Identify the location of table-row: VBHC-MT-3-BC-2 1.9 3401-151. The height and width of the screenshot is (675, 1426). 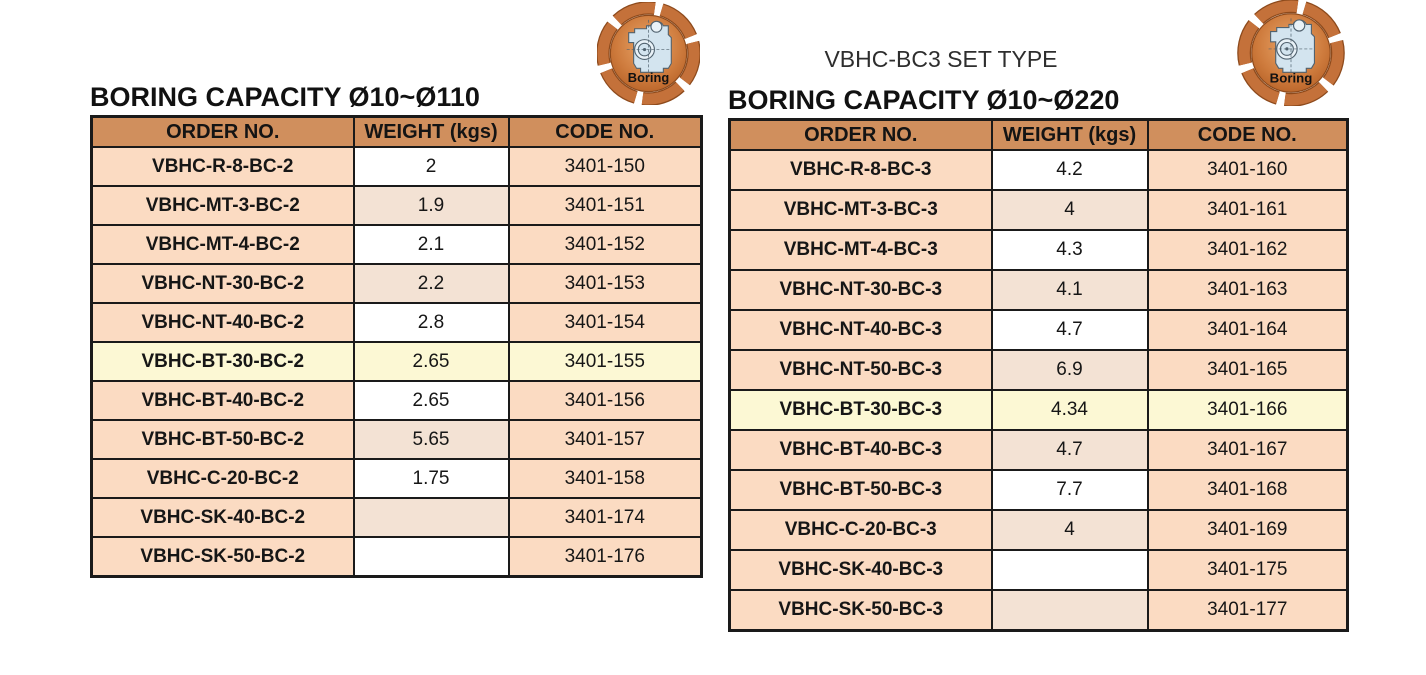
(396, 205).